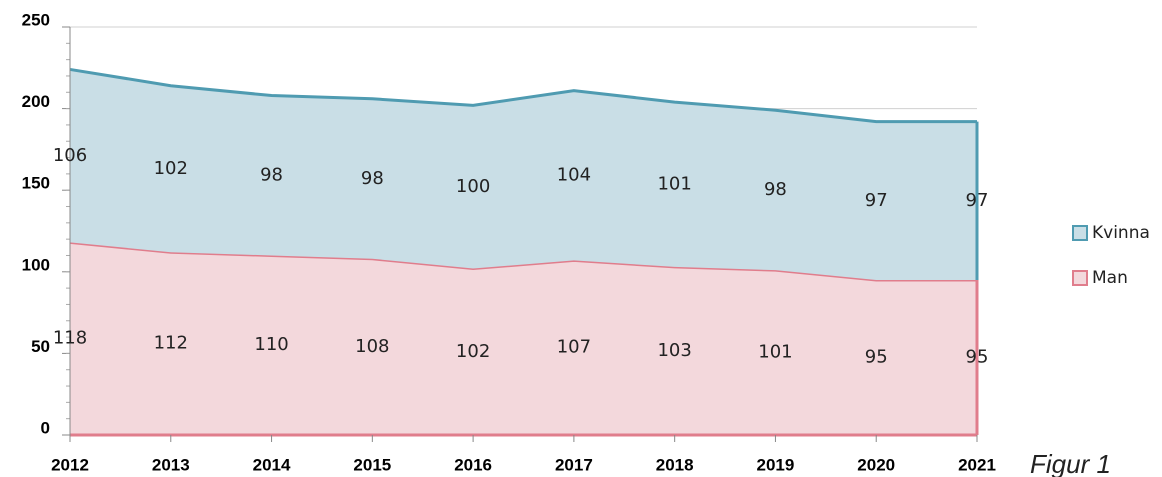 This screenshot has height=477, width=1162. Describe the element at coordinates (1110, 278) in the screenshot. I see `legend-label: Man` at that location.